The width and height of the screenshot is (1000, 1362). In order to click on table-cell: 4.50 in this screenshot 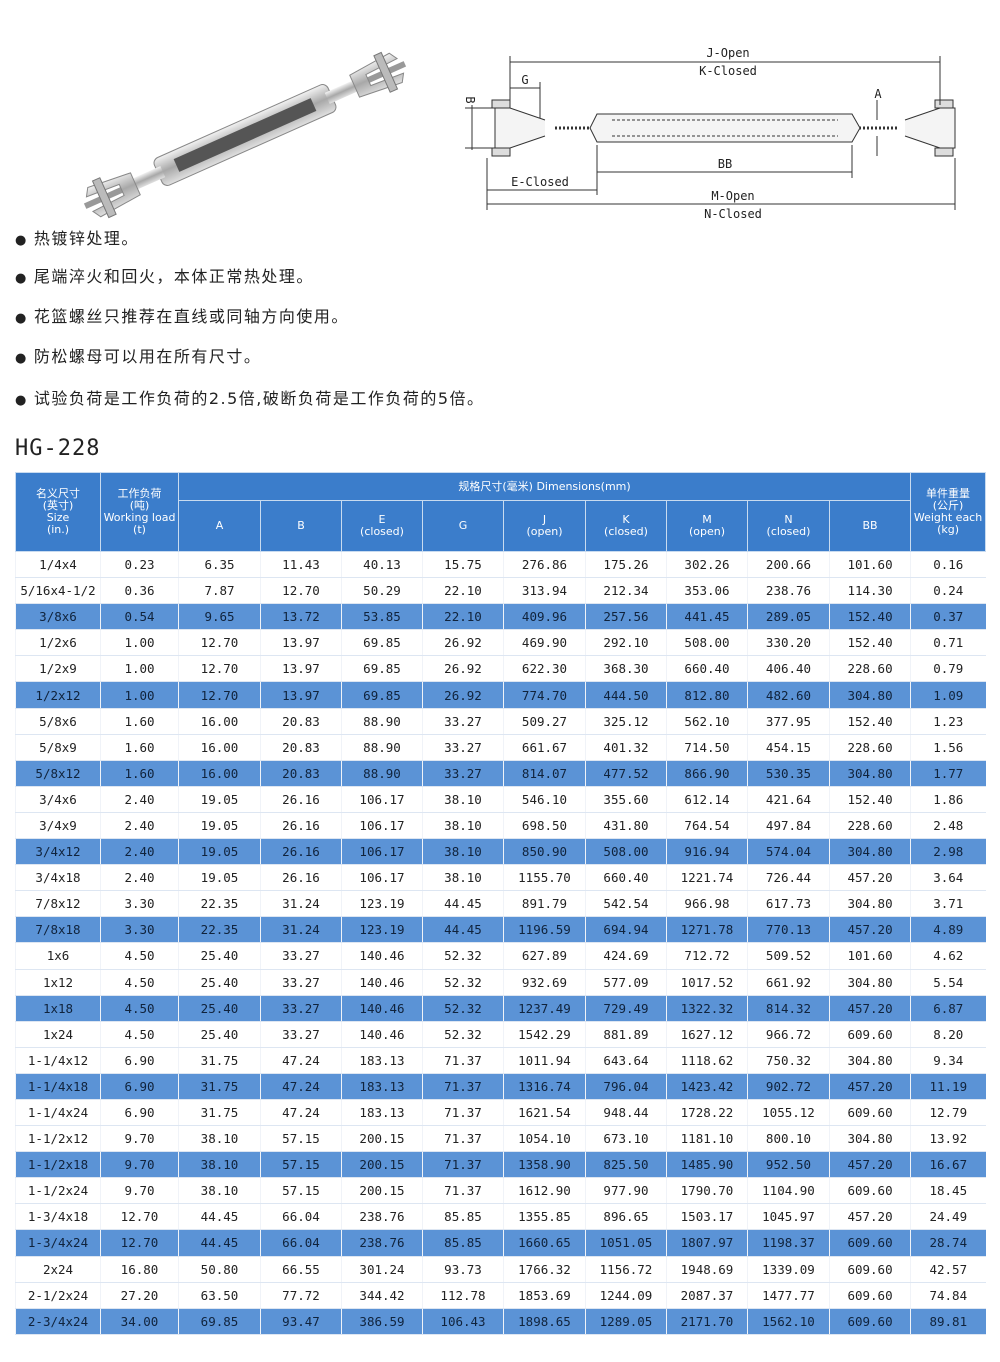, I will do `click(139, 956)`.